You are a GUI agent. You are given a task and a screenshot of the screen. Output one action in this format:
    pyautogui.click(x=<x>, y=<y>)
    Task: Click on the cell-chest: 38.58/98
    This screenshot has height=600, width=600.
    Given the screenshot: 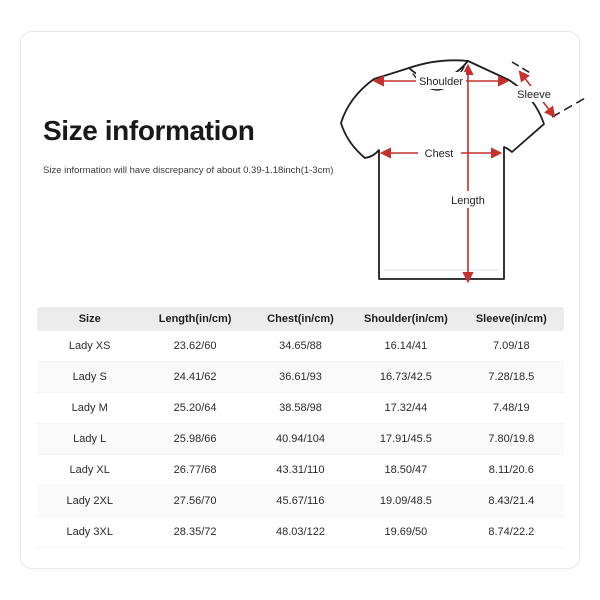 What is the action you would take?
    pyautogui.click(x=300, y=408)
    